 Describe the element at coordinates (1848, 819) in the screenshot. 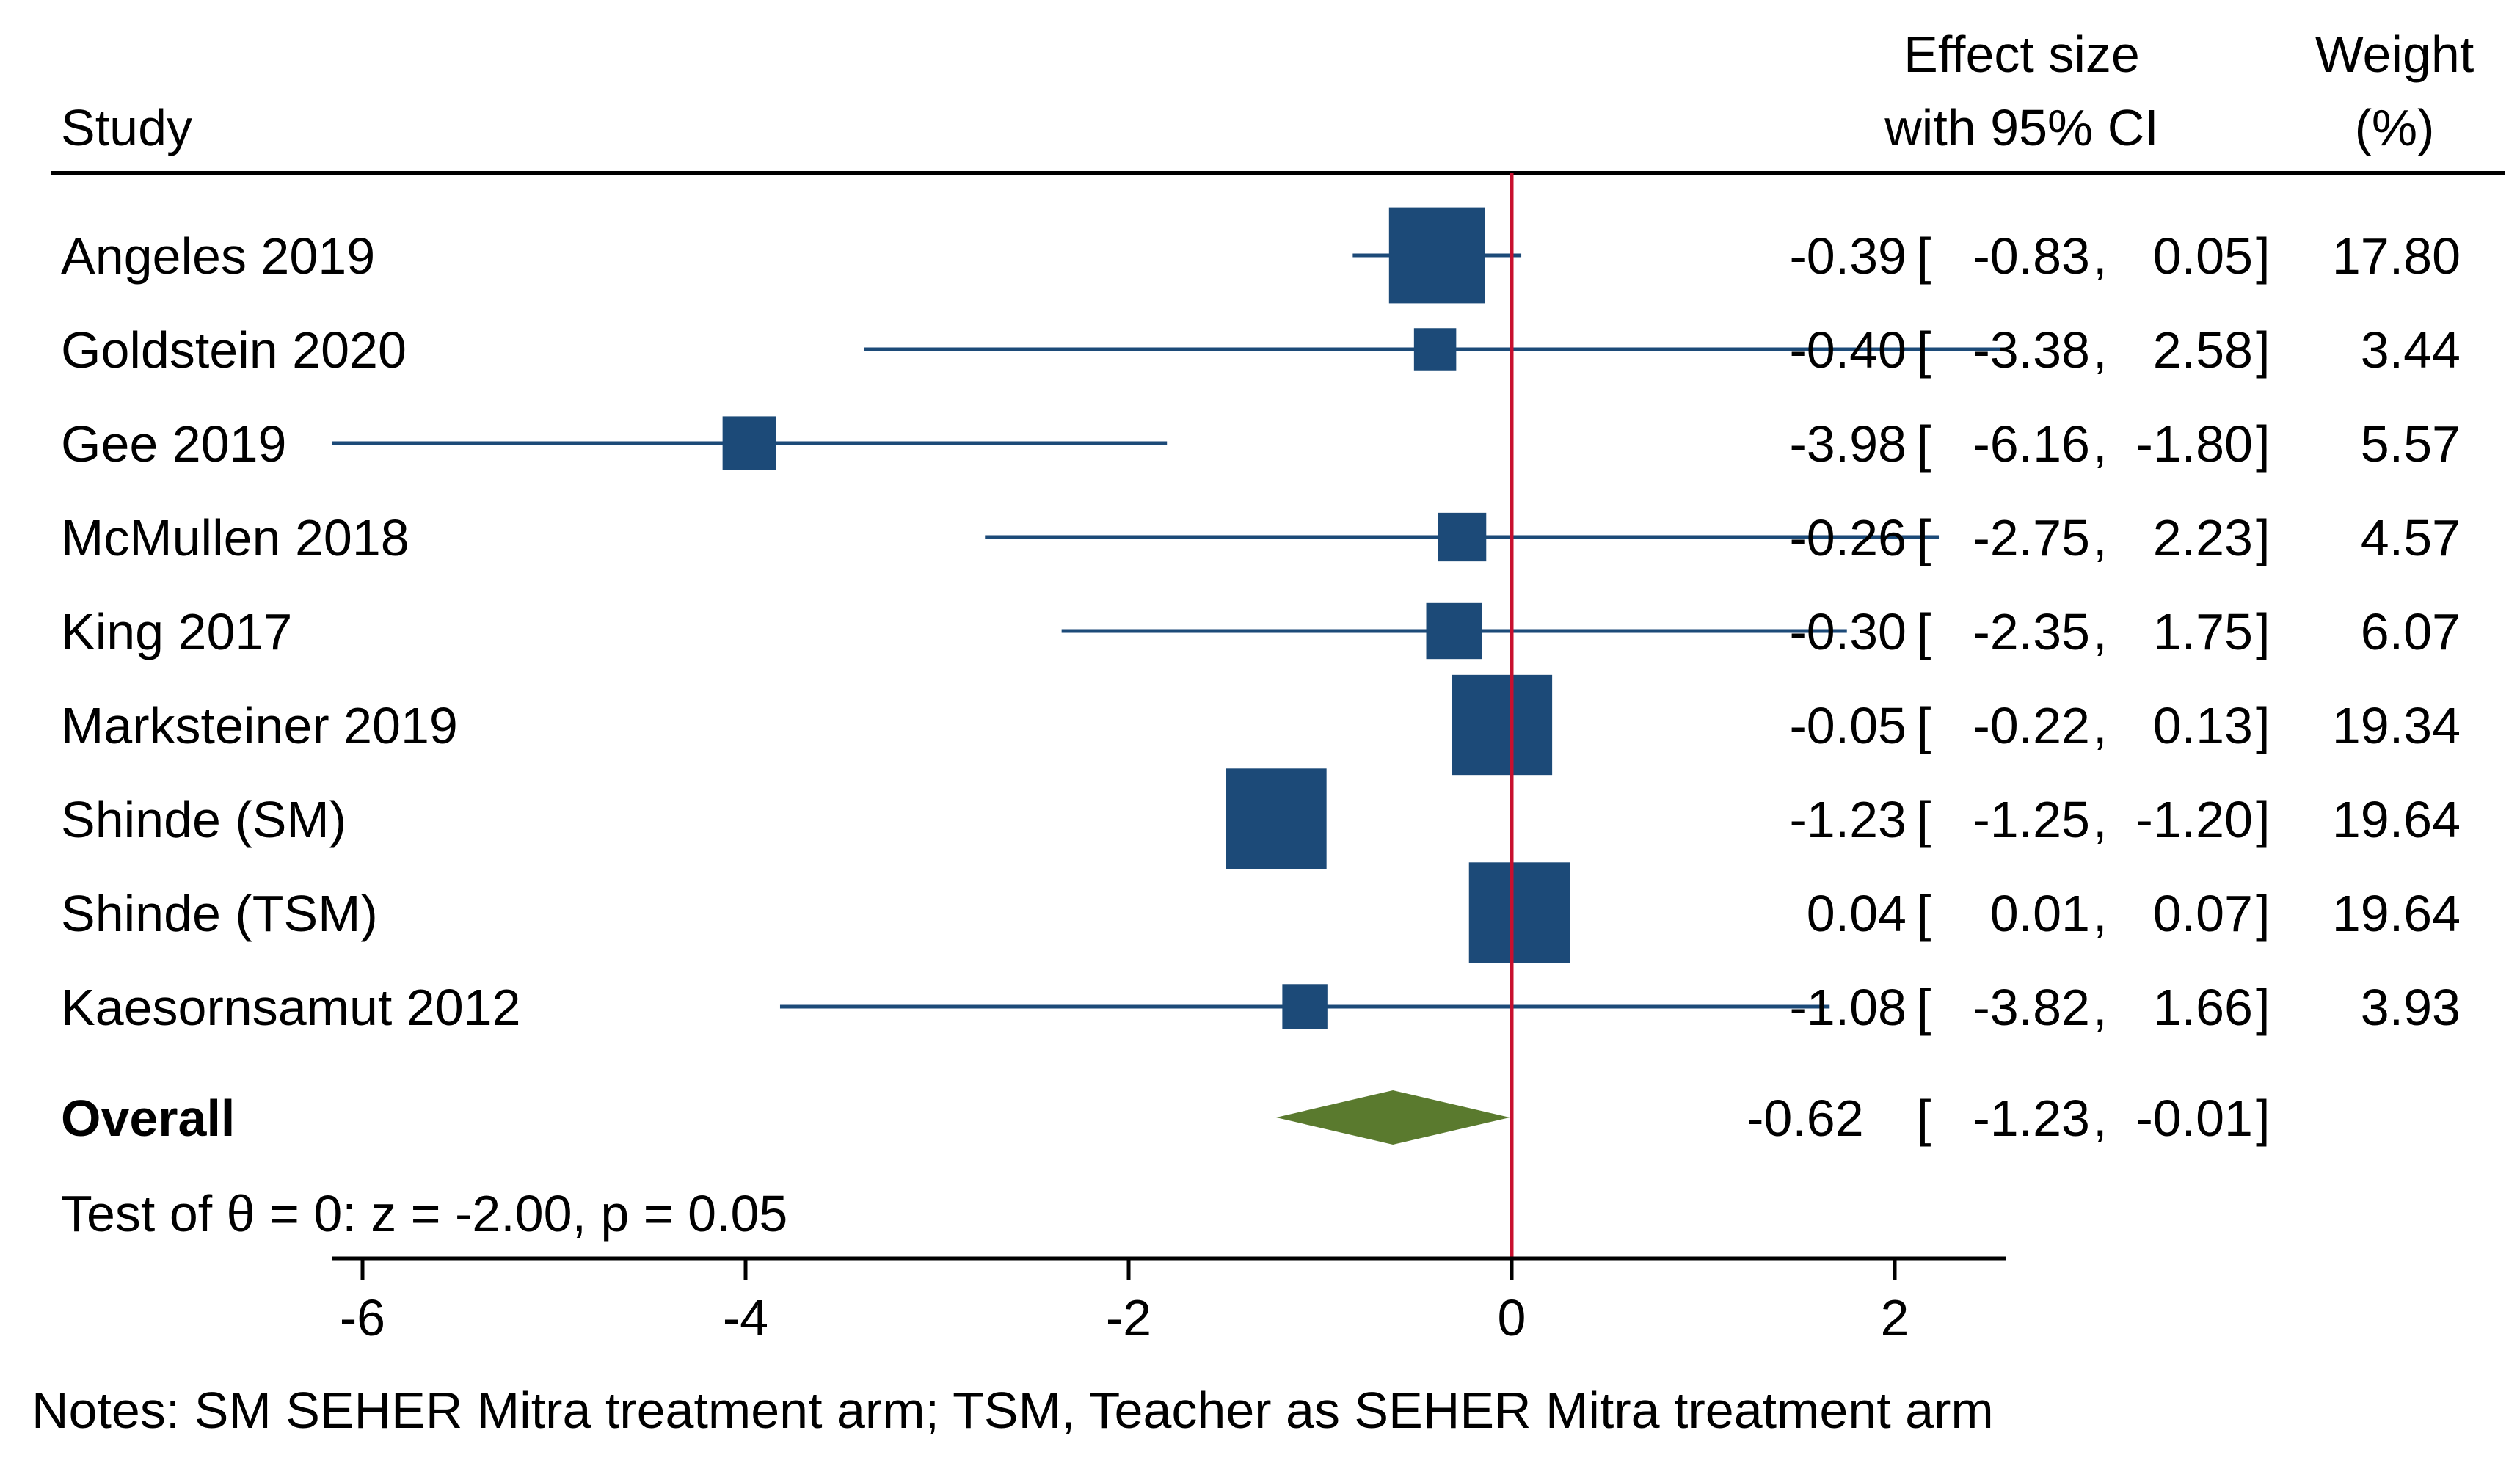

I see `effect-size-value: -1.23` at that location.